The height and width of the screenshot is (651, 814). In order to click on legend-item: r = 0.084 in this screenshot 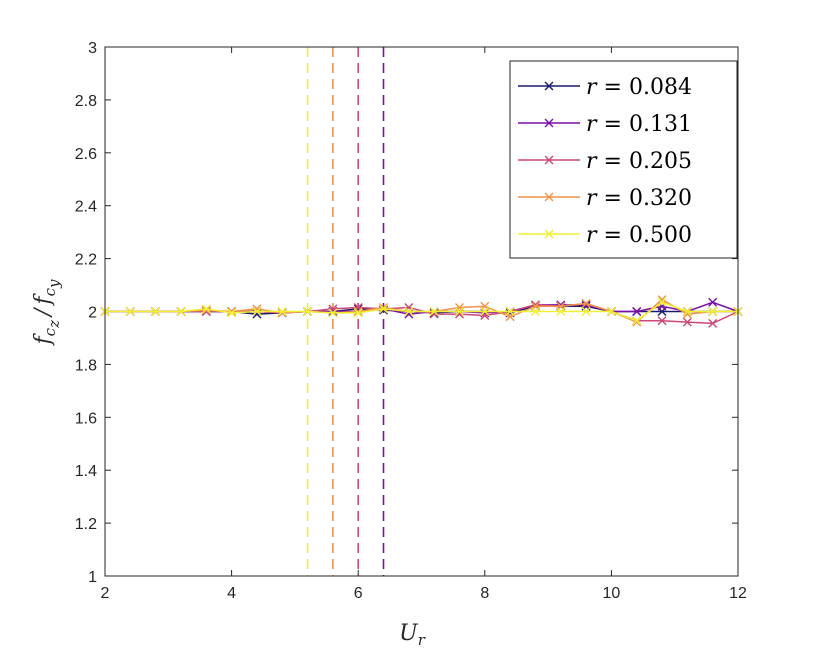, I will do `click(605, 87)`.